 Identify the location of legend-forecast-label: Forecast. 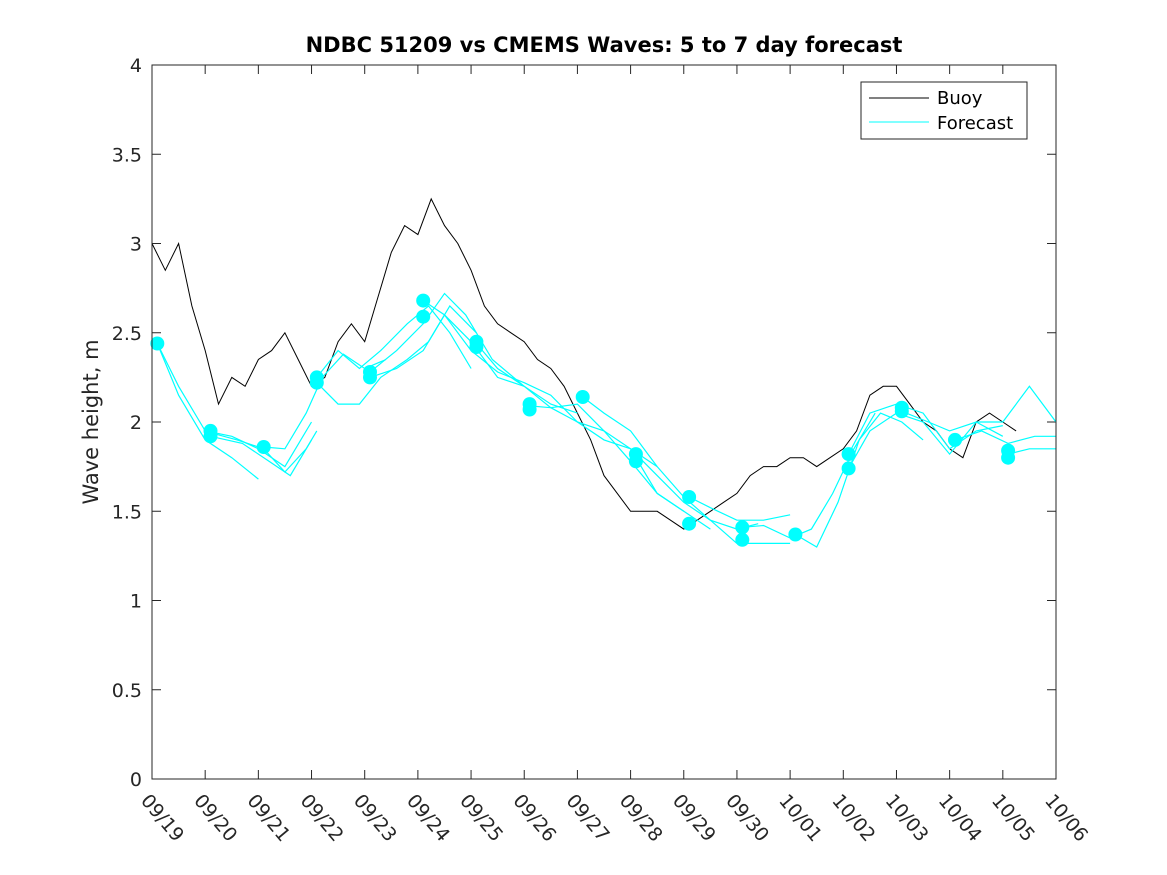
(975, 123).